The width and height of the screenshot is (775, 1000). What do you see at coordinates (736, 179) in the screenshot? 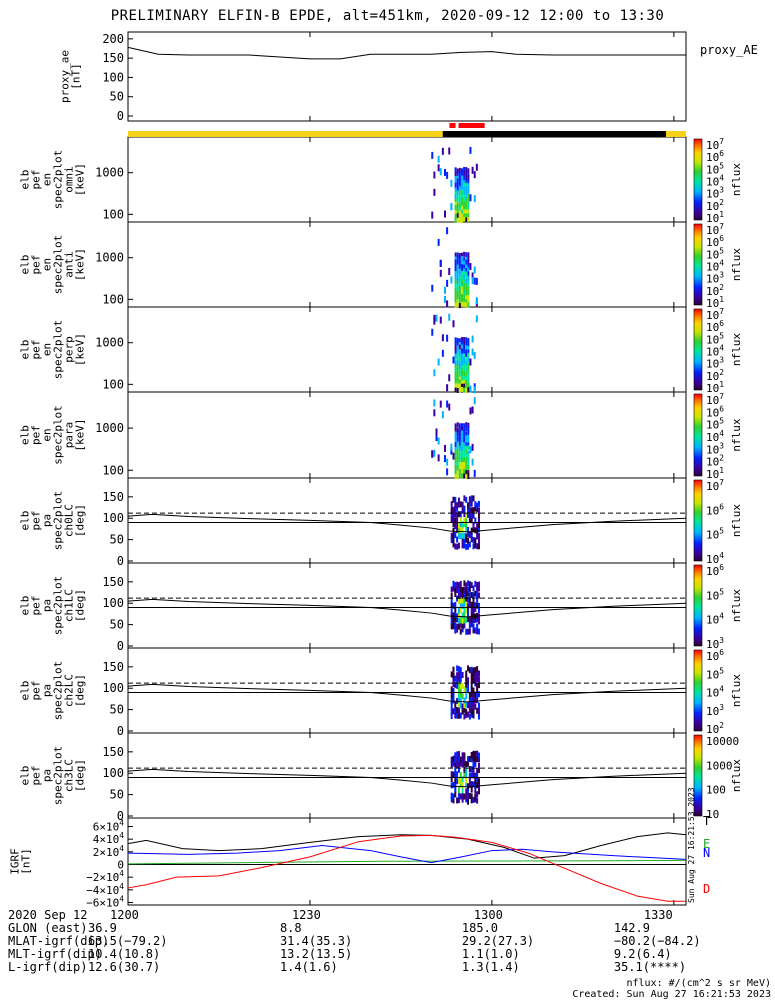
I see `colorbar-title: nflux` at bounding box center [736, 179].